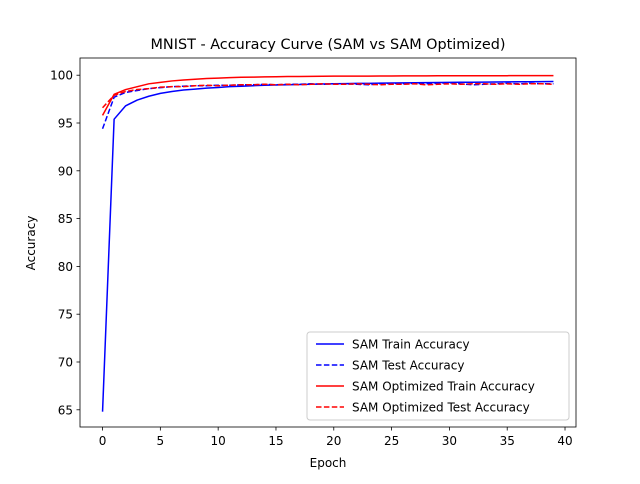 The image size is (640, 484). I want to click on x-tick-label: 0, so click(103, 441).